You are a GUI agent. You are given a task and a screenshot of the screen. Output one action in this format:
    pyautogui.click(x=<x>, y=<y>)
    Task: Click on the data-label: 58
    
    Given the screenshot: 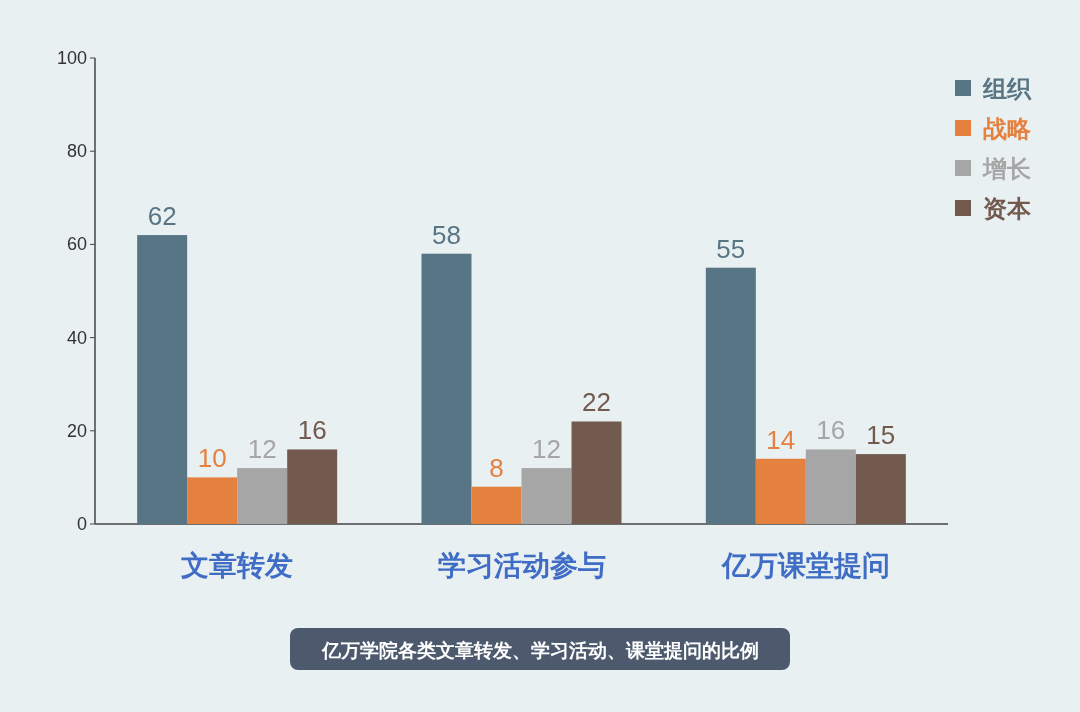 What is the action you would take?
    pyautogui.click(x=446, y=234)
    